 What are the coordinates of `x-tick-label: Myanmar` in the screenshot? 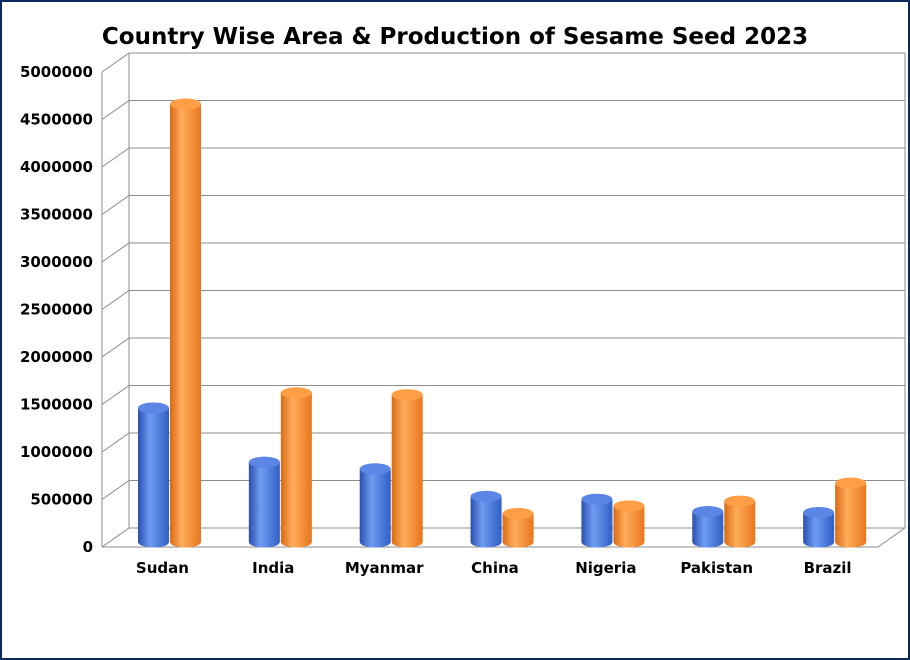 It's located at (384, 568).